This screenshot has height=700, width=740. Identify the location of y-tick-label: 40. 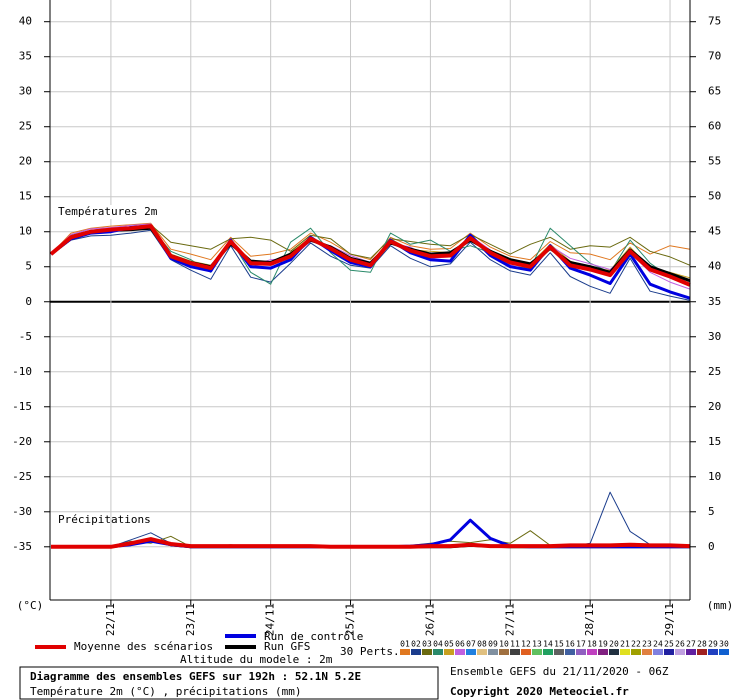
(25, 21).